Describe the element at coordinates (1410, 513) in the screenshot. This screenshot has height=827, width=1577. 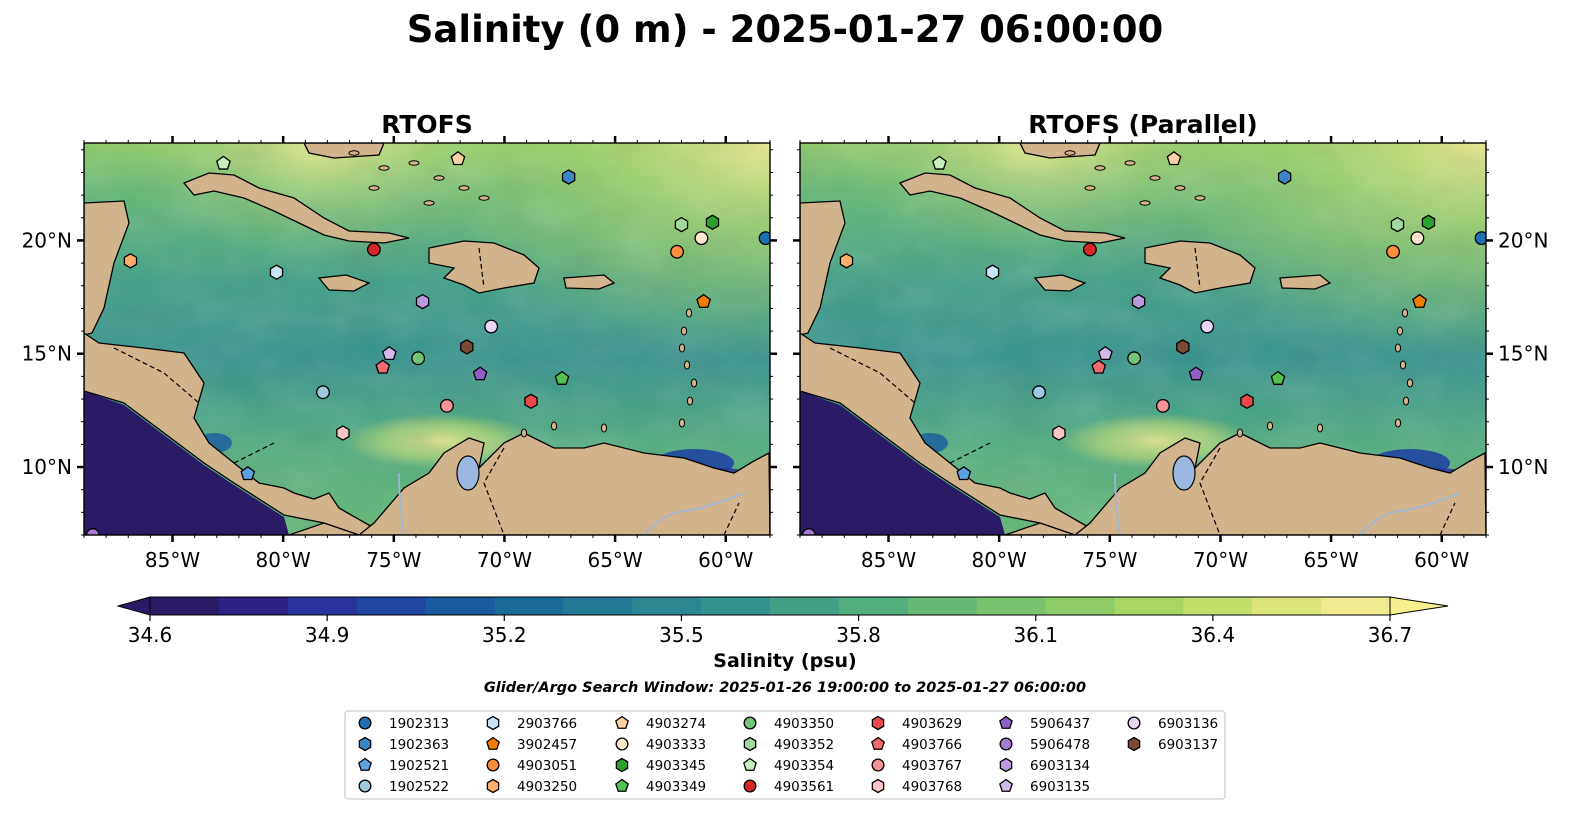
I see `river` at that location.